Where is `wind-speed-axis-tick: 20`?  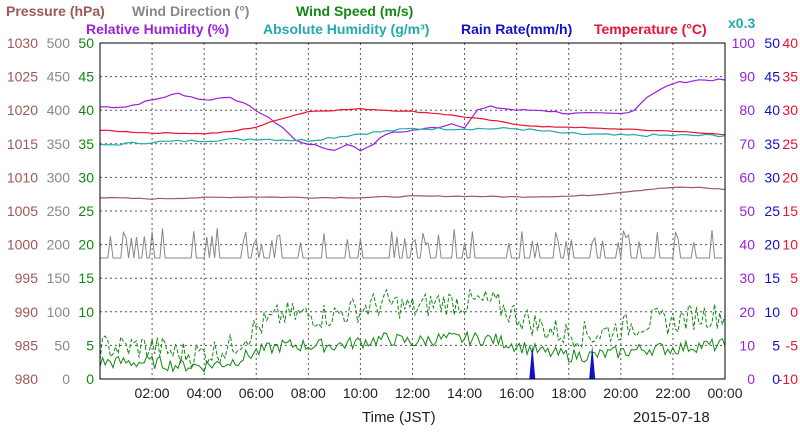
wind-speed-axis-tick: 20 is located at coordinates (86, 245).